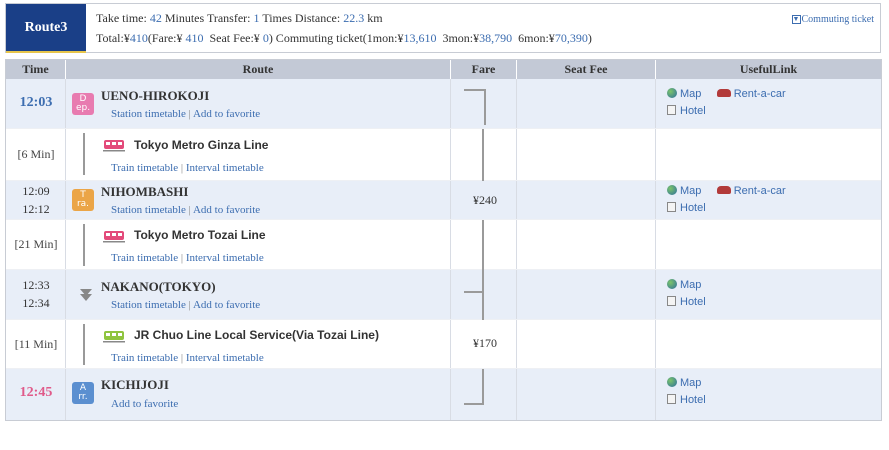 The image size is (889, 450). Describe the element at coordinates (36, 392) in the screenshot. I see `arrival-time: 12:45` at that location.